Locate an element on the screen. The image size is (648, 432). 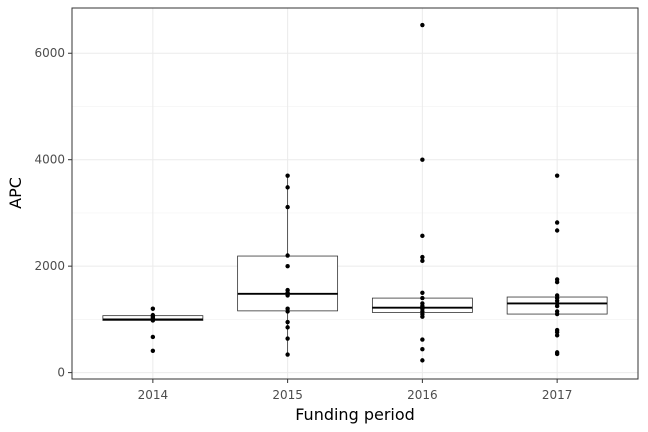
y-tick-label: 6000 is located at coordinates (49, 53).